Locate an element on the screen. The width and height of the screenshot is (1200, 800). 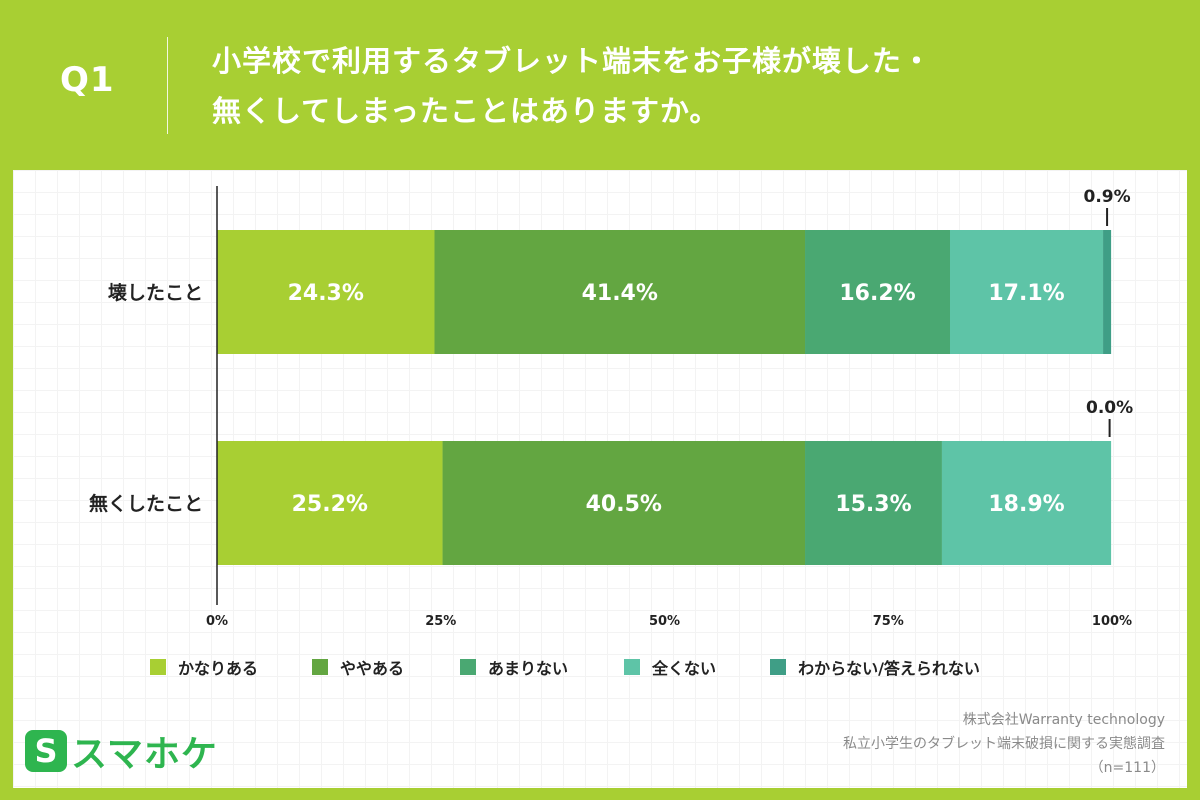
legend-item: 全くない is located at coordinates (670, 667).